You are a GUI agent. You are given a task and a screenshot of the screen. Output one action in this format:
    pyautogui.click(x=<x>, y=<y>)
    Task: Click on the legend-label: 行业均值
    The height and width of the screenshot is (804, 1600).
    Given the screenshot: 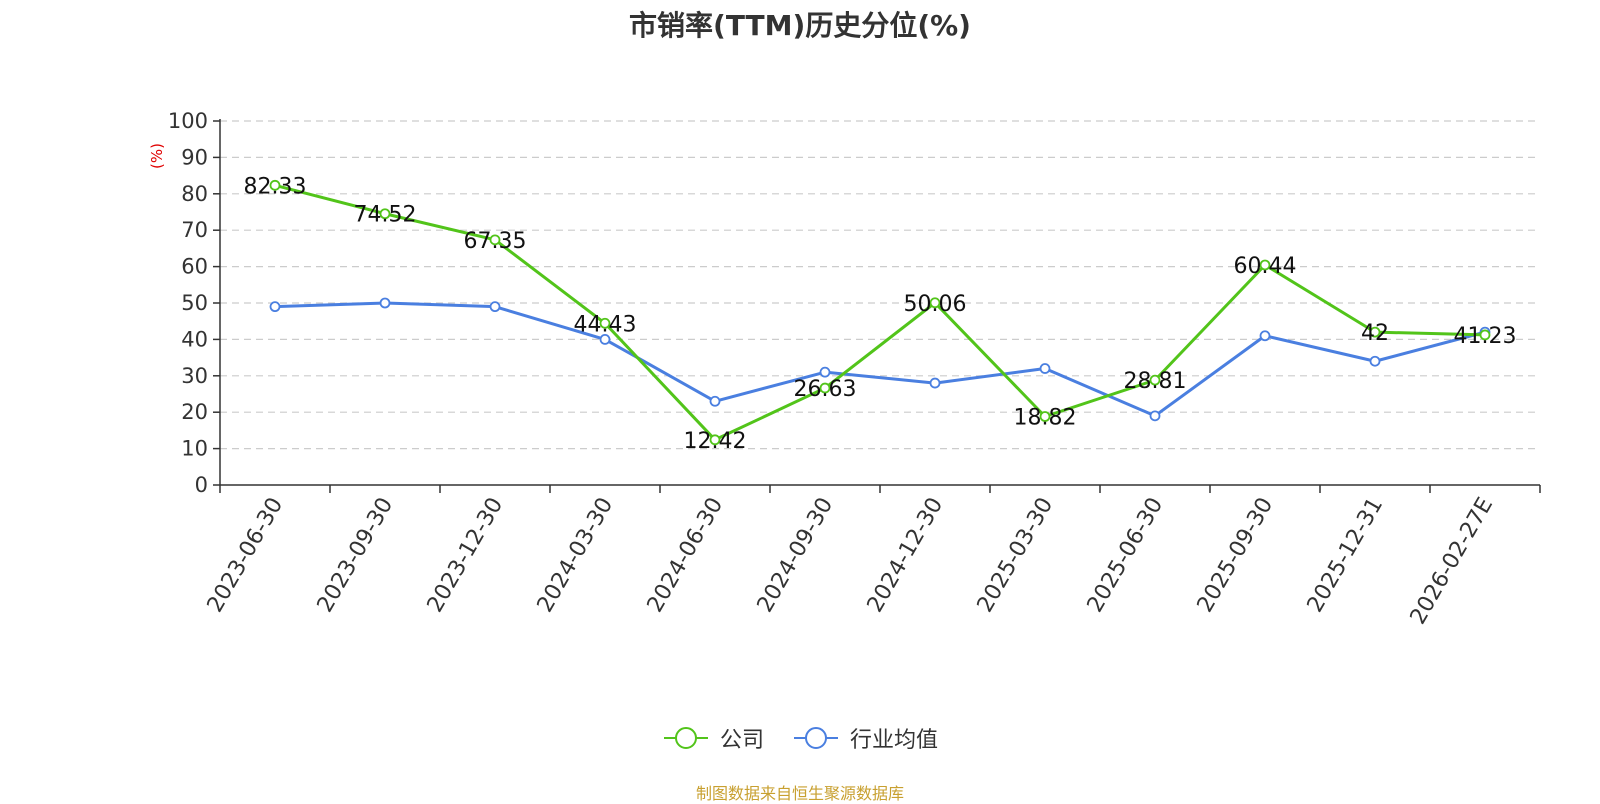 What is the action you would take?
    pyautogui.click(x=894, y=740)
    